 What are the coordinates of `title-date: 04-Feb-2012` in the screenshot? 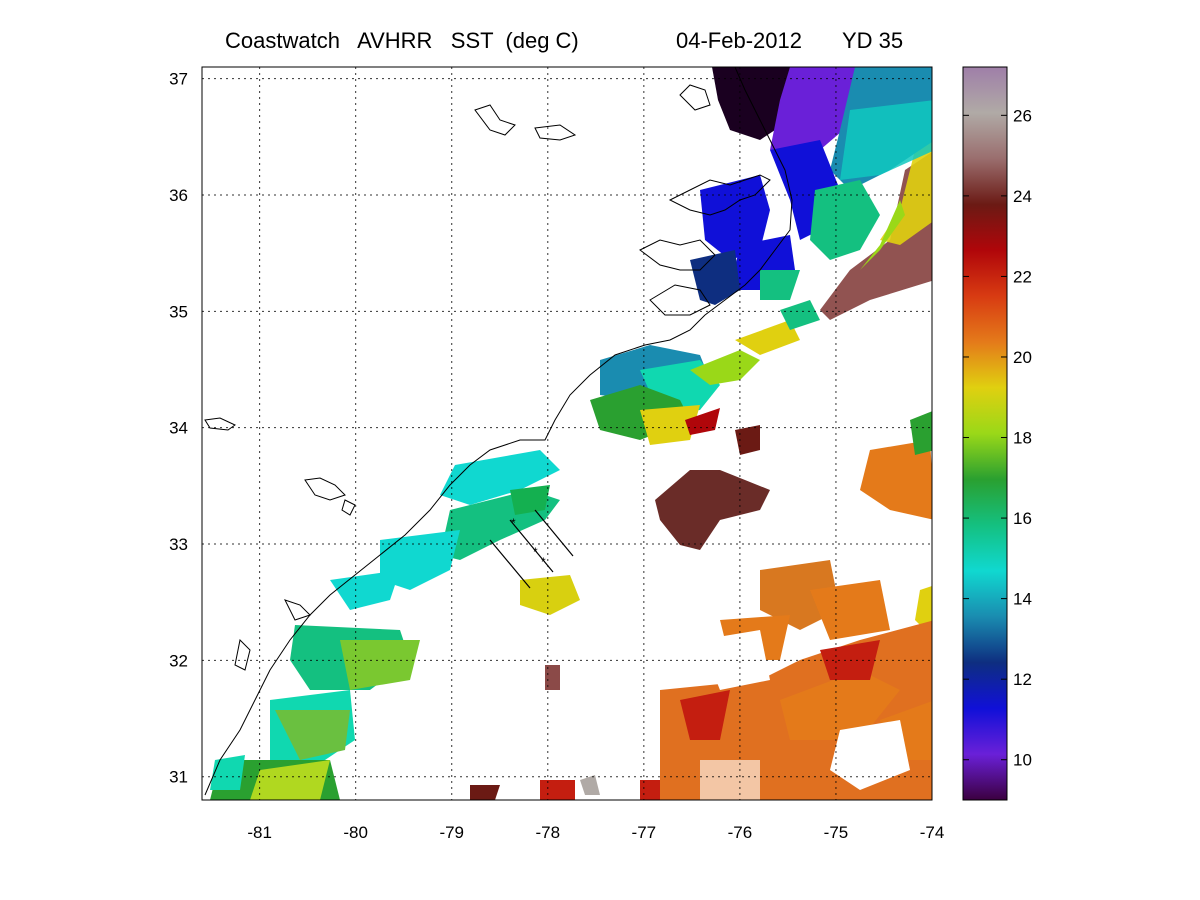 It's located at (739, 40).